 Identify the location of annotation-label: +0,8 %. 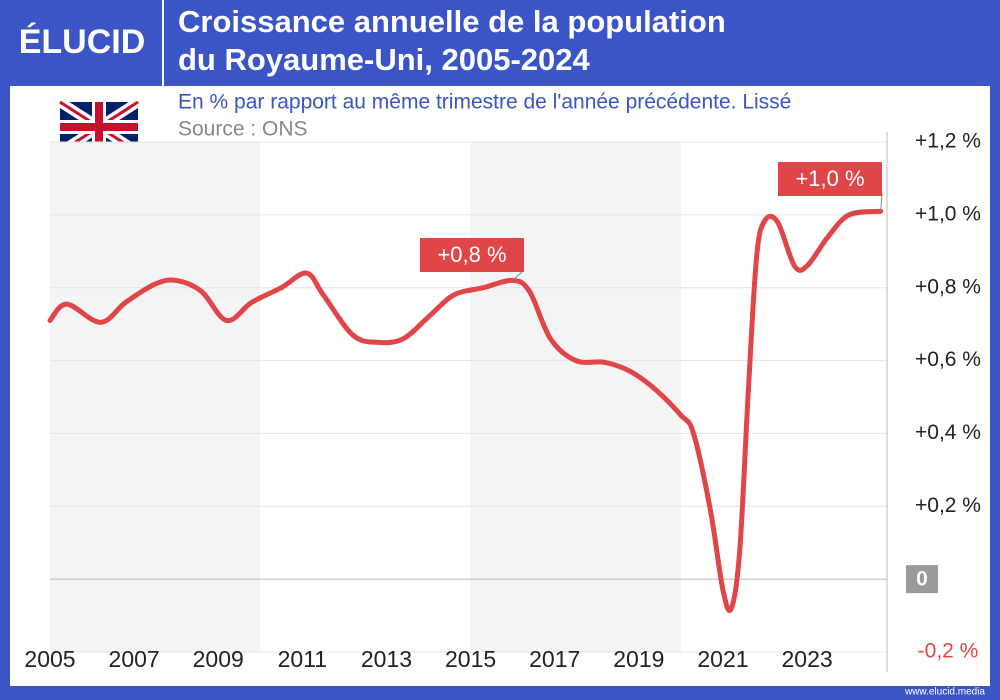
(471, 254).